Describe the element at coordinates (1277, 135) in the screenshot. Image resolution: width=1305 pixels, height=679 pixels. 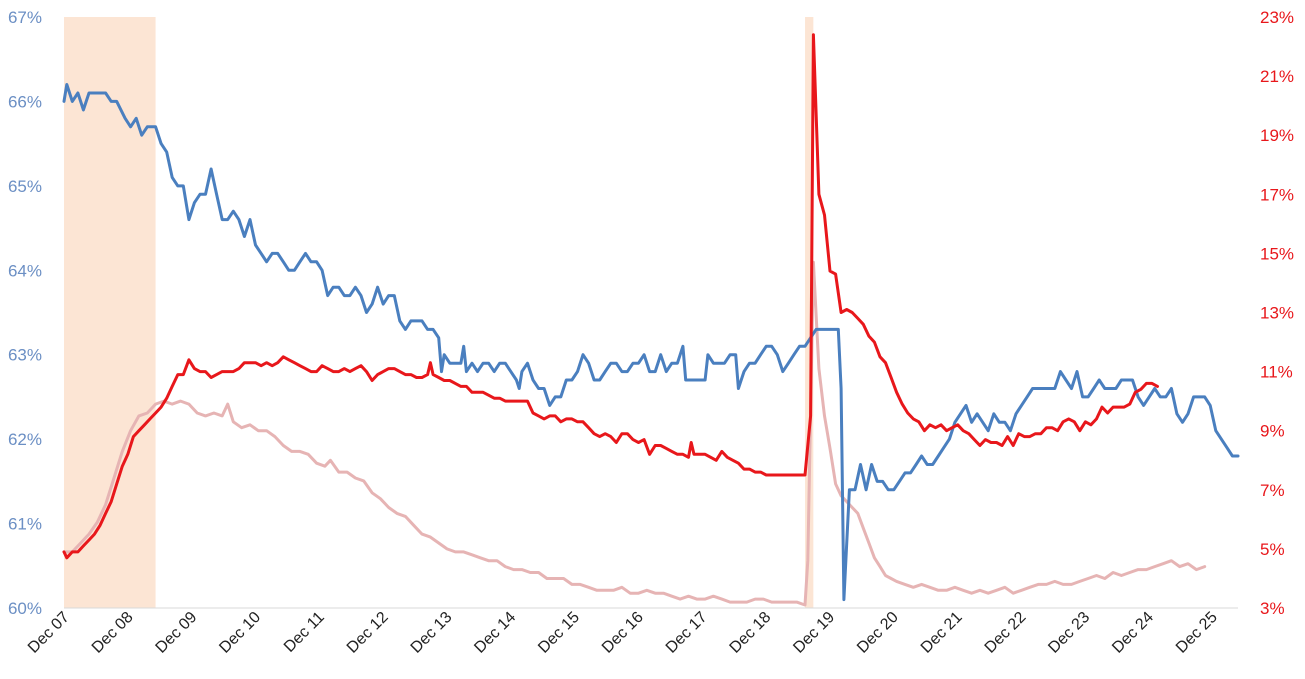
I see `right-tick-label: 19%` at that location.